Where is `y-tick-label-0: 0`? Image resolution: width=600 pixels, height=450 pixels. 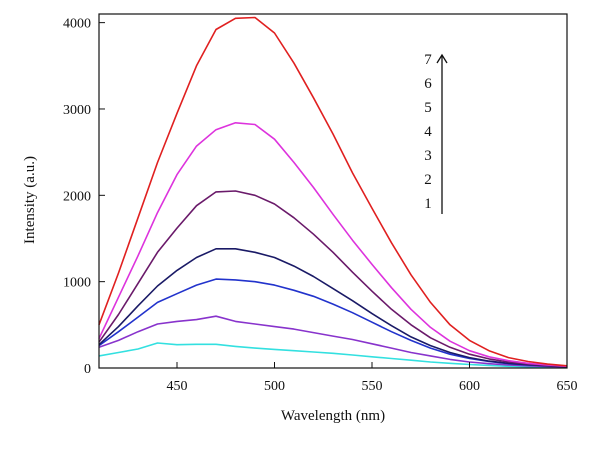
y-tick-label-0: 0 is located at coordinates (87, 369).